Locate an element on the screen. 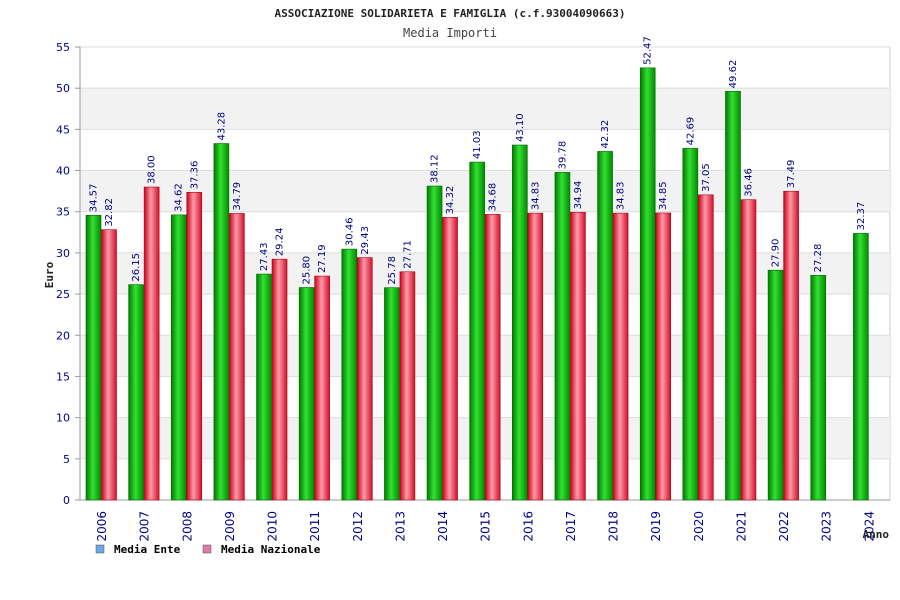  value-label: 38.00 is located at coordinates (152, 169).